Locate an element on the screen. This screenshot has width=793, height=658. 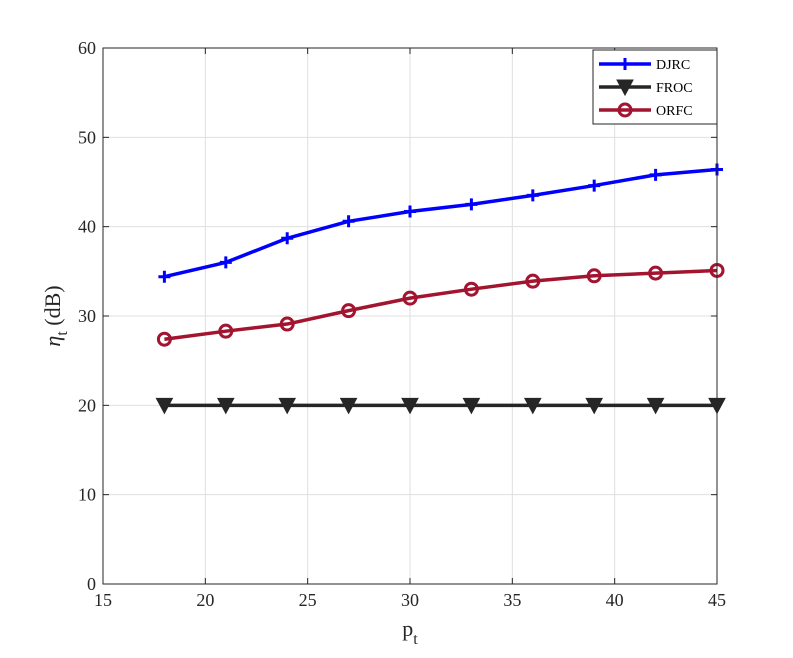
y-tick-label: 30 is located at coordinates (87, 316).